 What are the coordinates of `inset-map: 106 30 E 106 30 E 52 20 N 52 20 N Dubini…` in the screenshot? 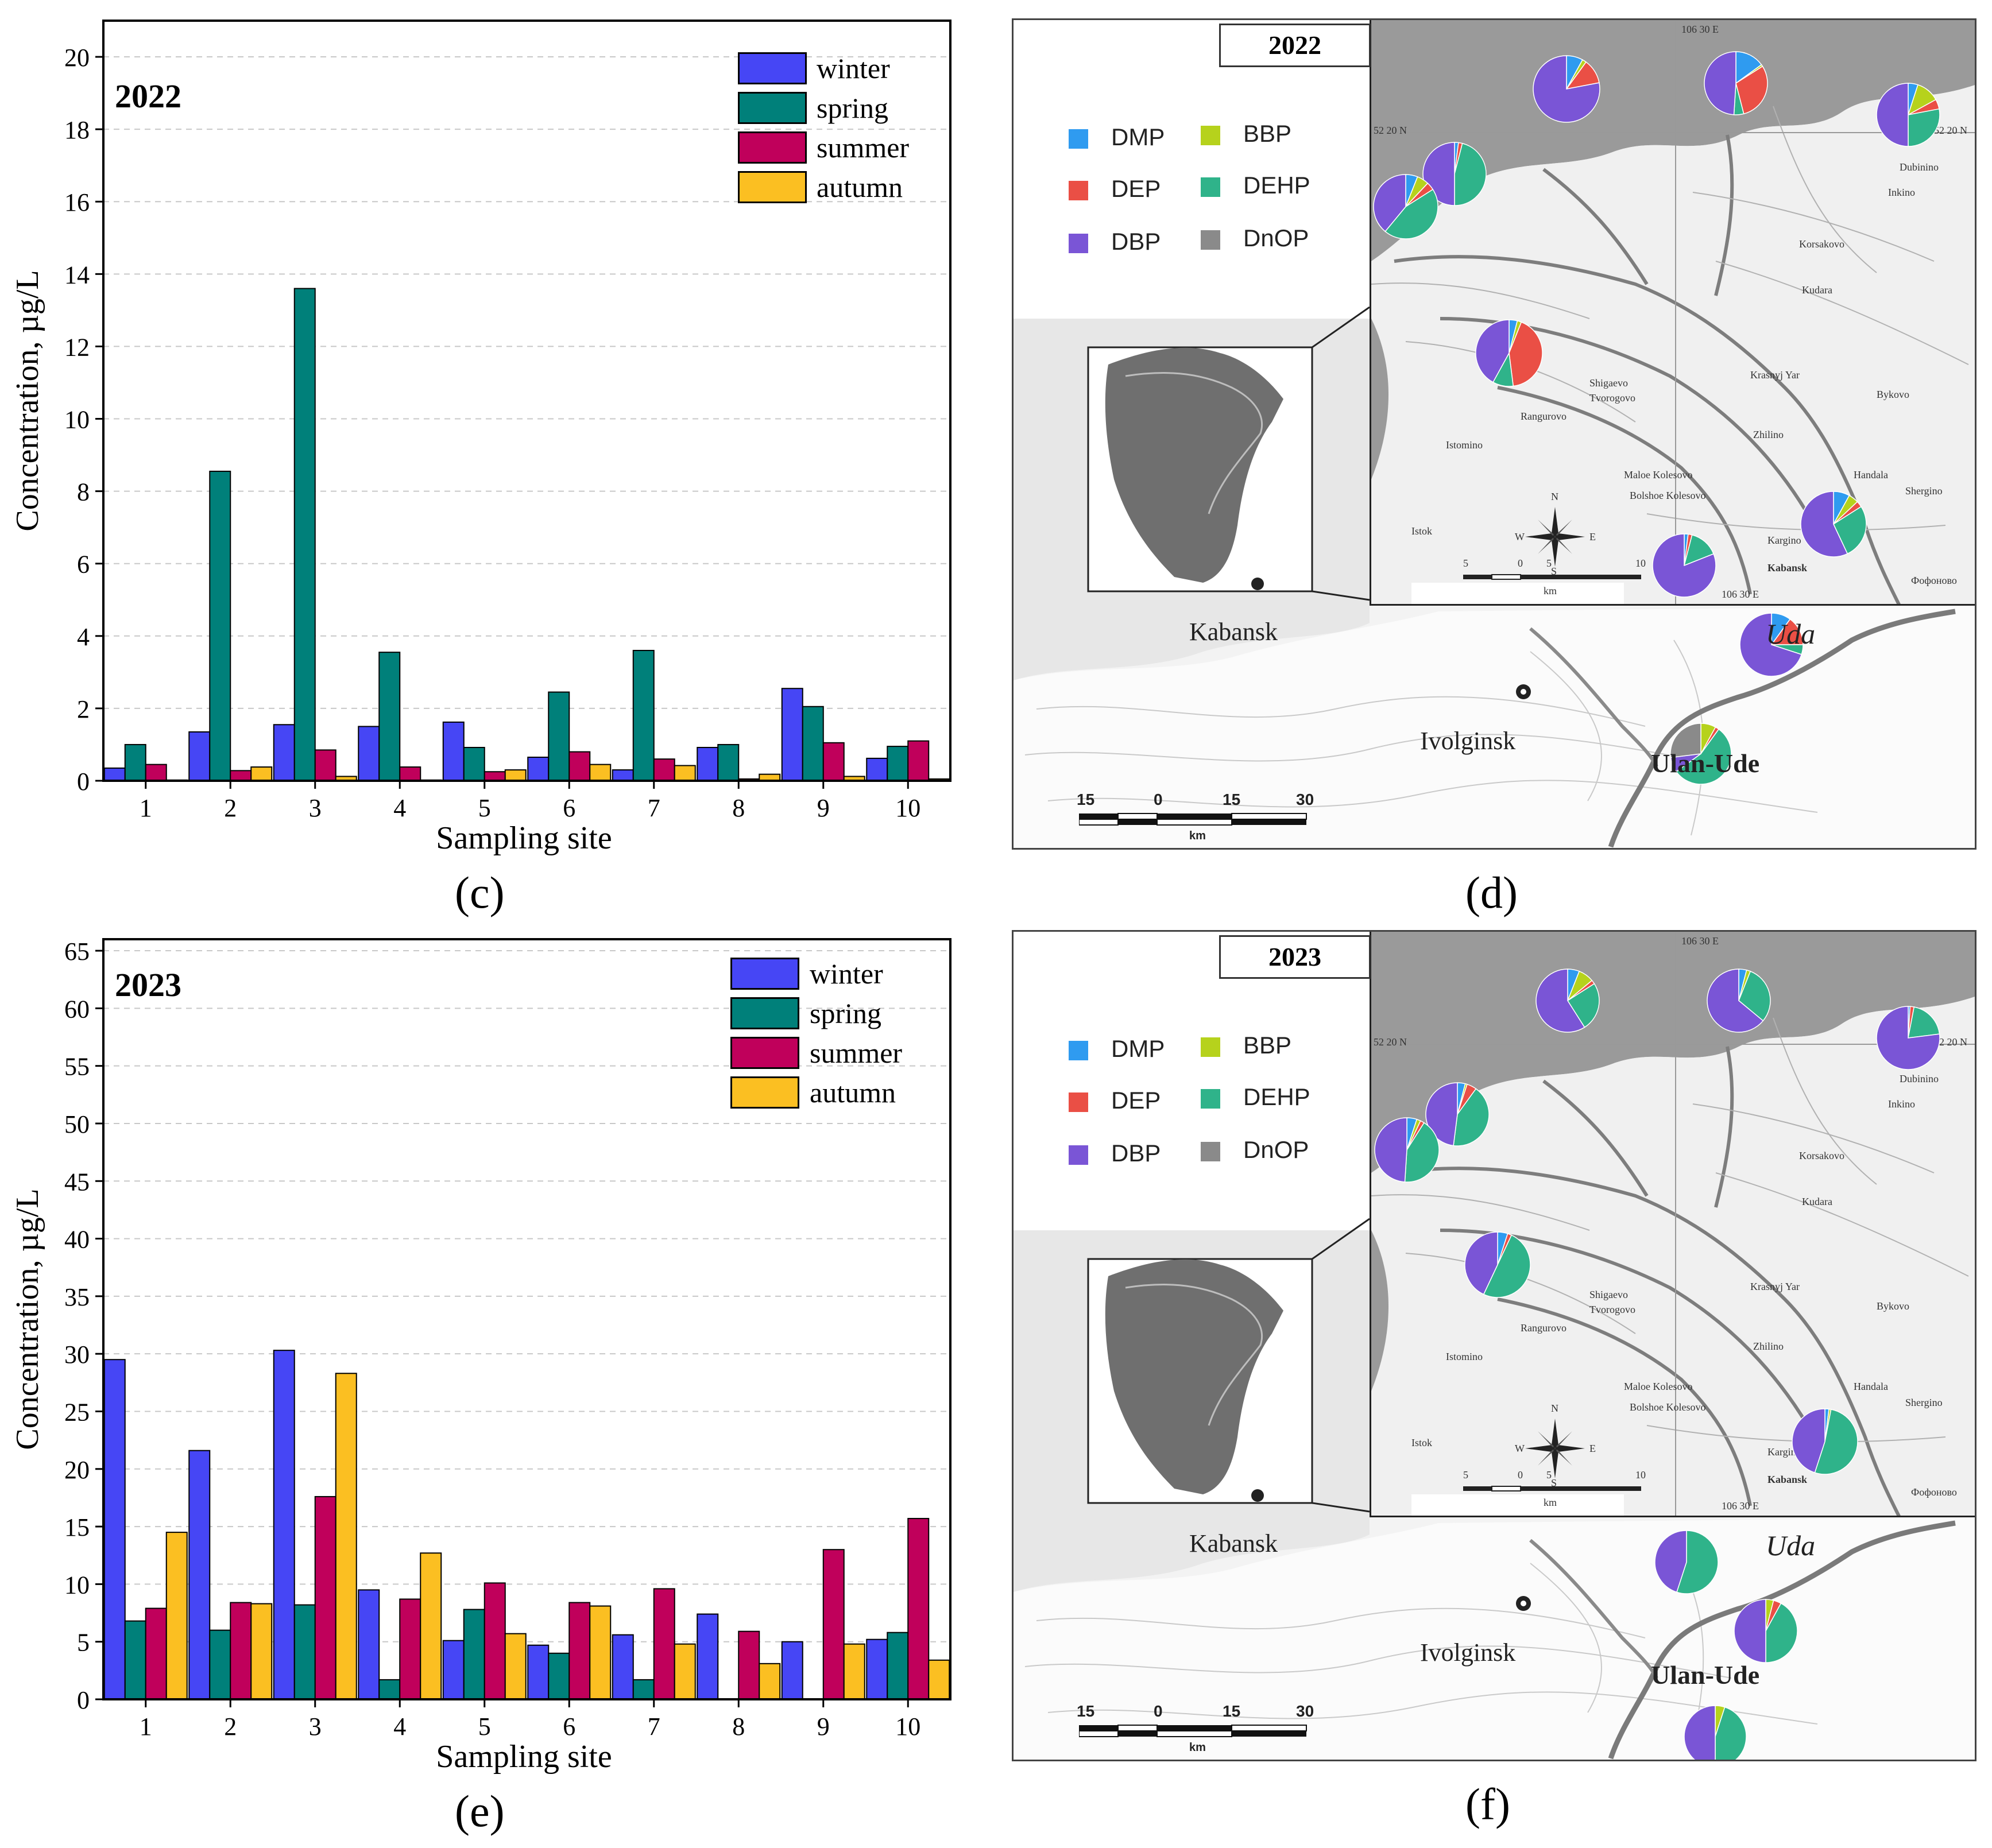 It's located at (1672, 1224).